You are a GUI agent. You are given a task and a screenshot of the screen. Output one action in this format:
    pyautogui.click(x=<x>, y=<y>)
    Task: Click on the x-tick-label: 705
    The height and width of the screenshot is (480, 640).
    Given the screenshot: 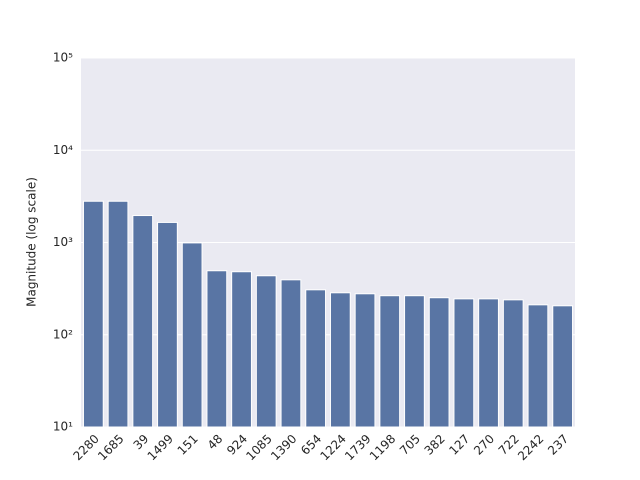 What is the action you would take?
    pyautogui.click(x=410, y=445)
    